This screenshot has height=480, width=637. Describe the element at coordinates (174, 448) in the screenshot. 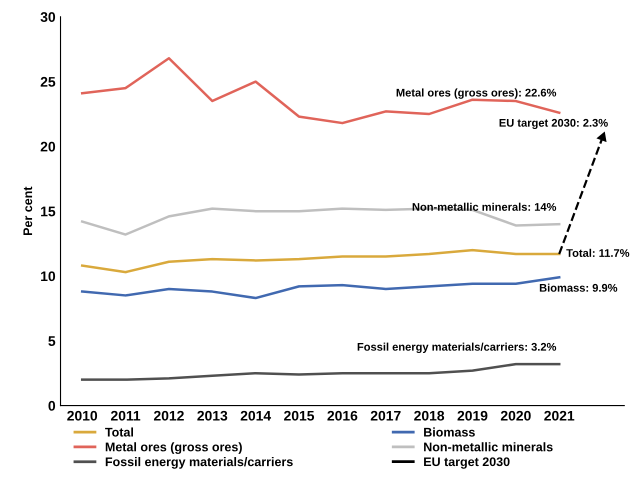

I see `legend-label: Metal ores (gross ores)` at that location.